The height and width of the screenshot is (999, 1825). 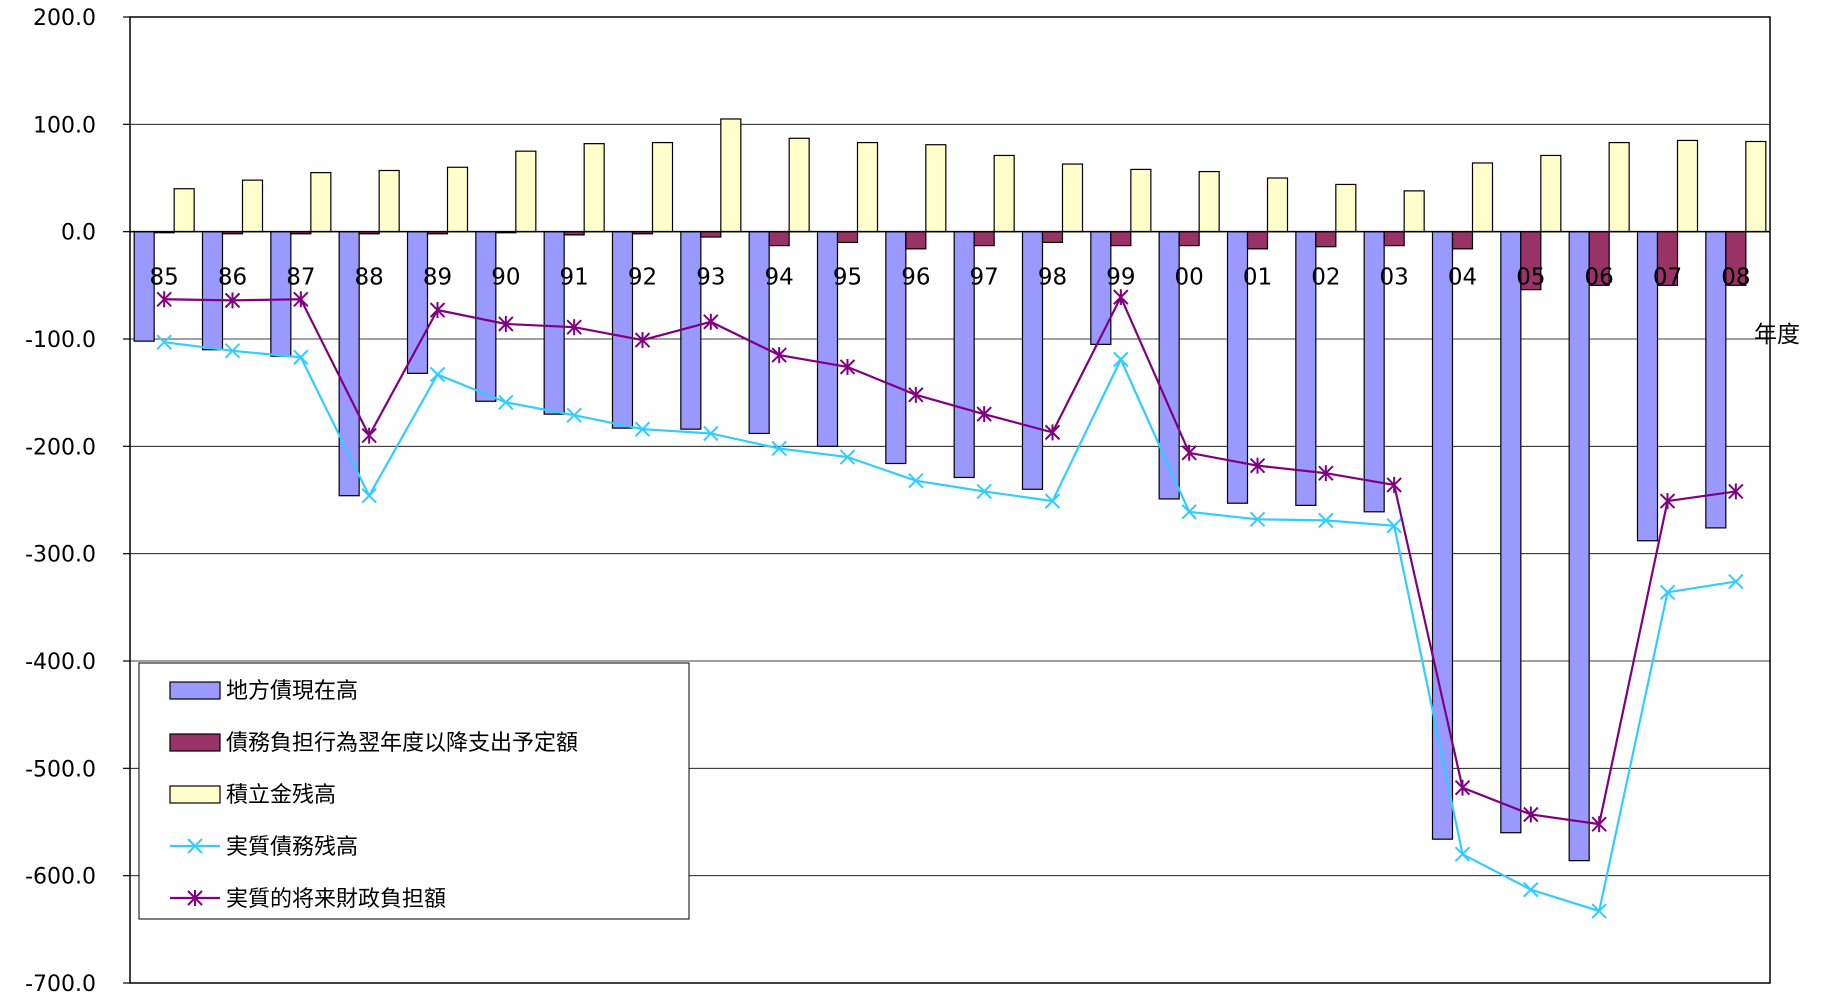 I want to click on x-tick-label: 93, so click(x=710, y=278).